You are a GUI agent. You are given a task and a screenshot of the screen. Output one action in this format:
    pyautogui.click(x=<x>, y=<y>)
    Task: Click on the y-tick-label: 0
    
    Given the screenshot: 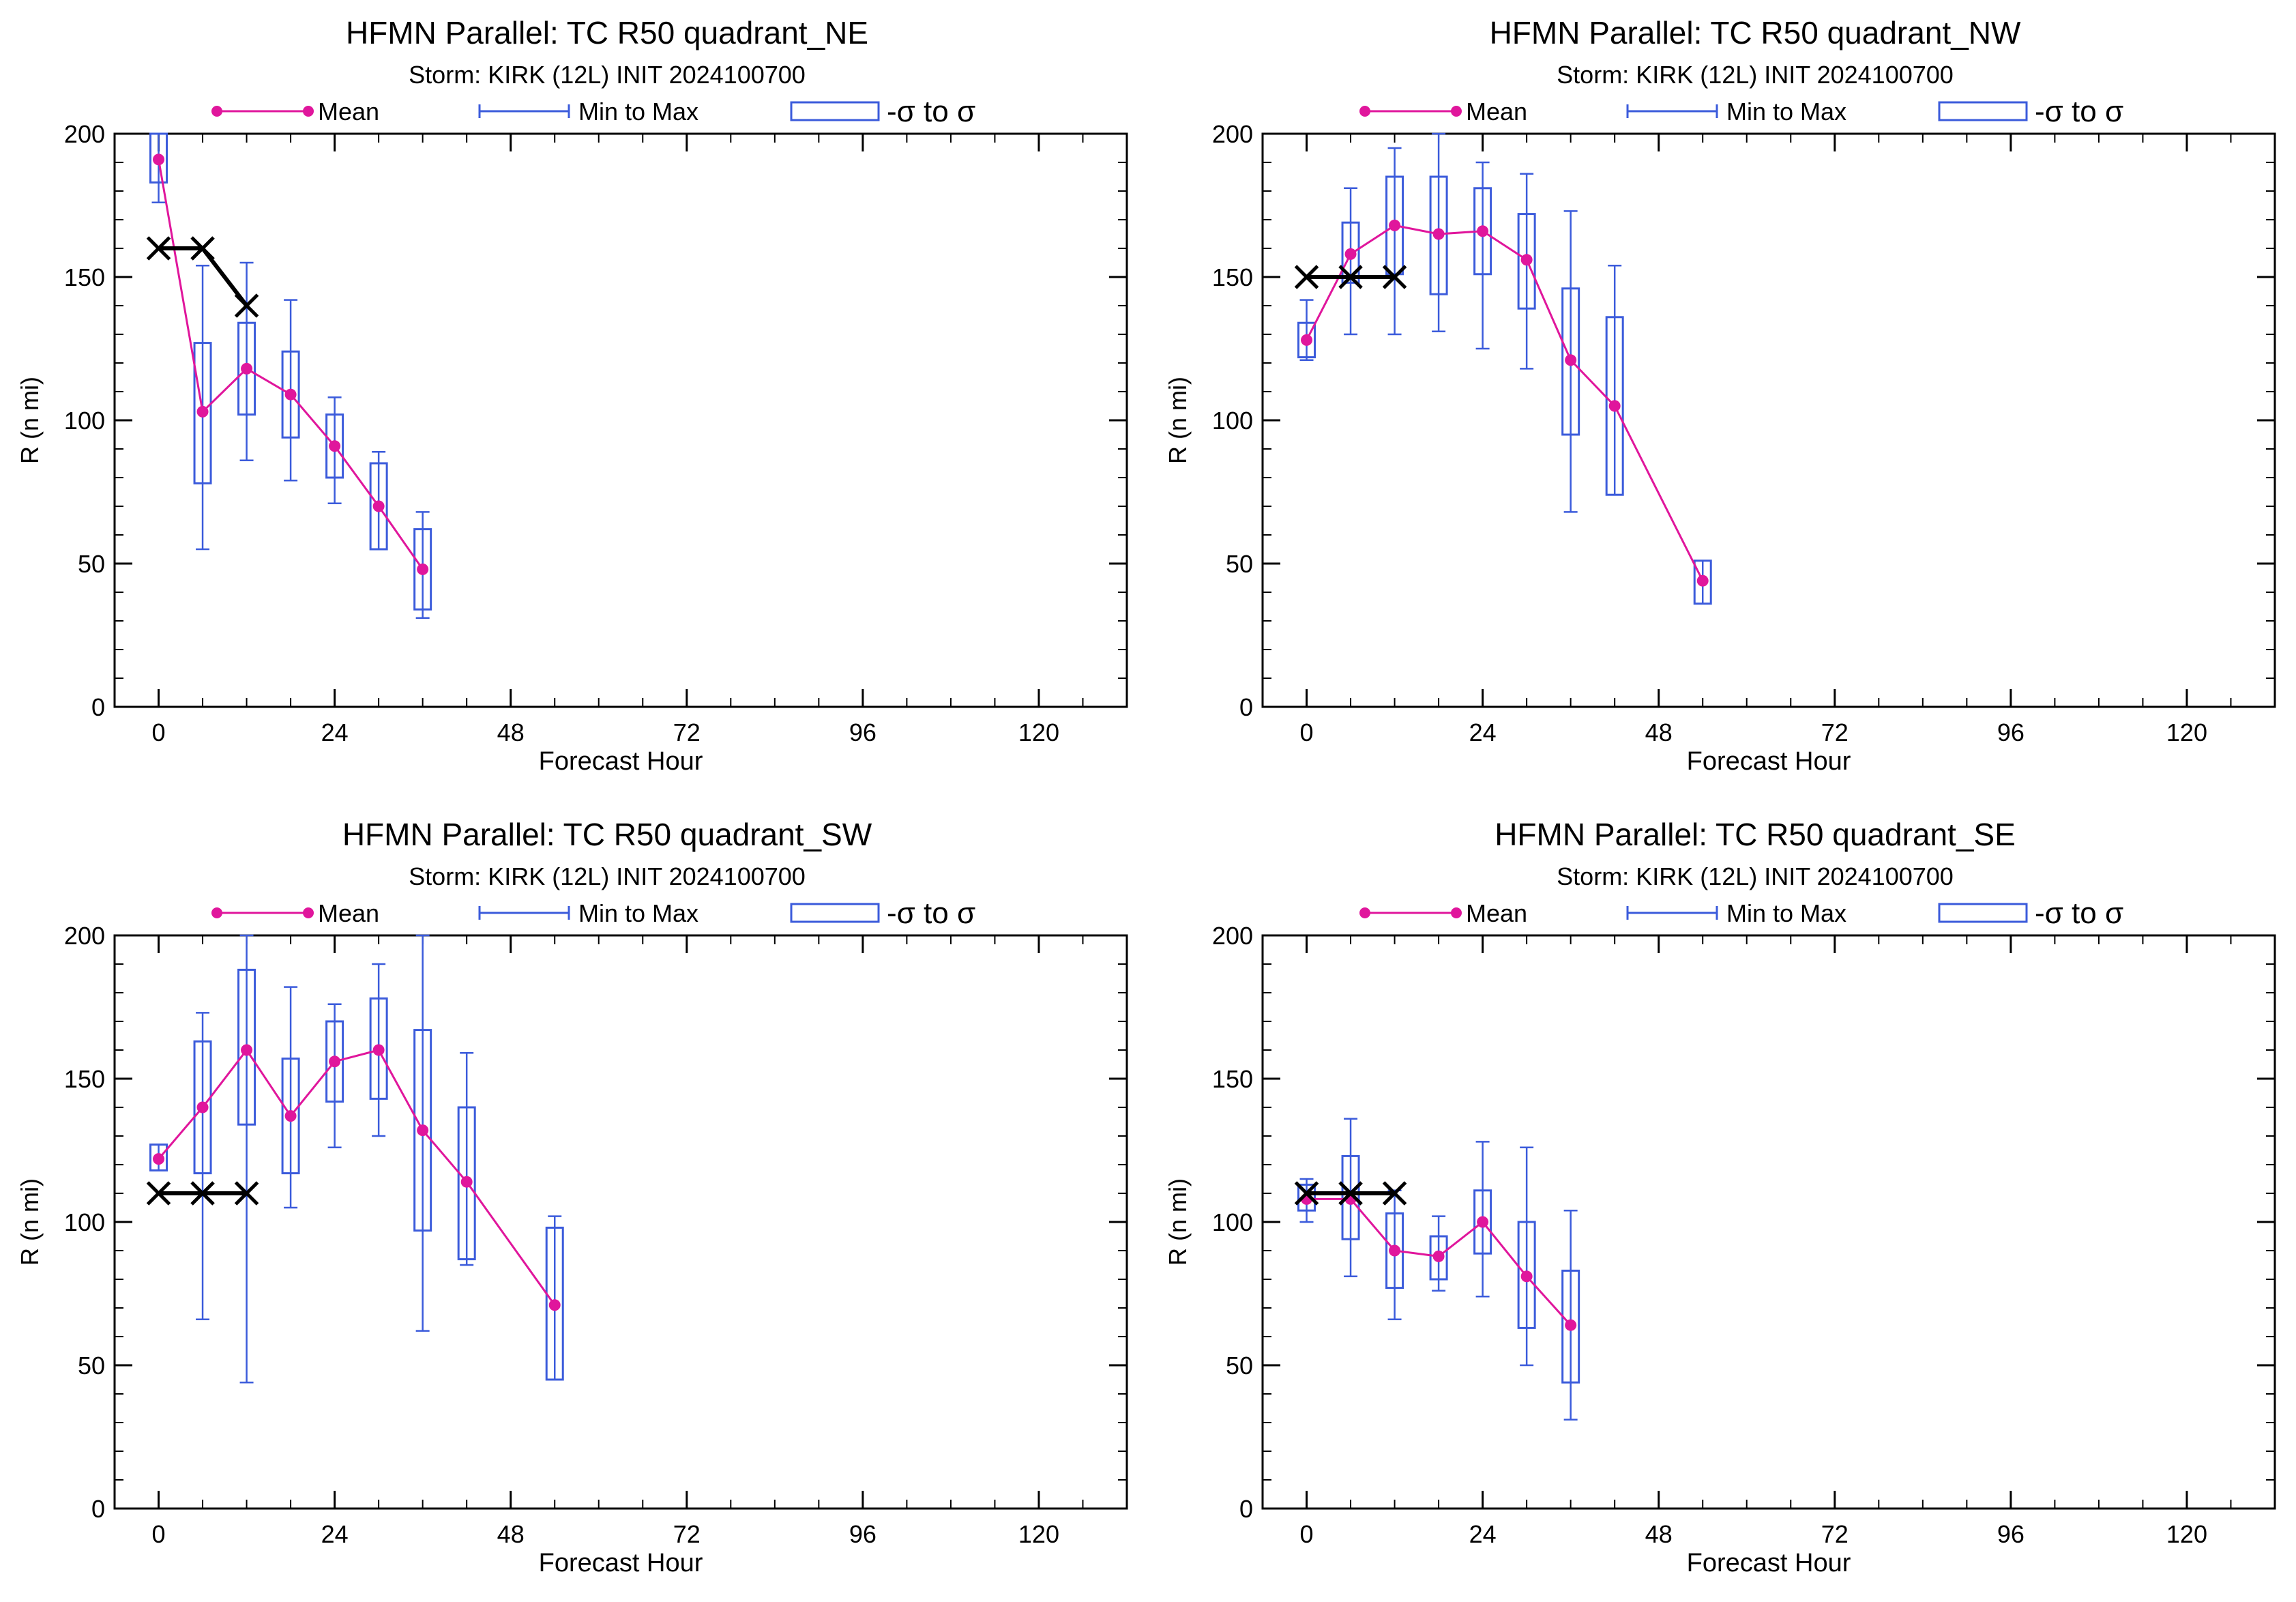 What is the action you would take?
    pyautogui.click(x=1246, y=1509)
    